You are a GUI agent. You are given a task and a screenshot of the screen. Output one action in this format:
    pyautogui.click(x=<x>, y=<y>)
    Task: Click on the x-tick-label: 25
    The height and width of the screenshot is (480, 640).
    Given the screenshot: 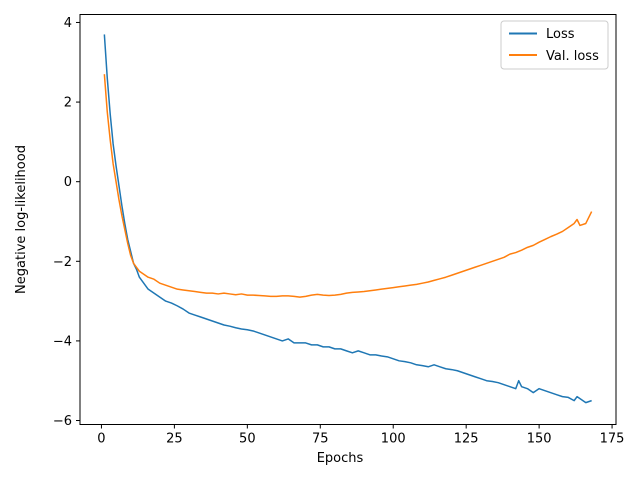 What is the action you would take?
    pyautogui.click(x=174, y=439)
    